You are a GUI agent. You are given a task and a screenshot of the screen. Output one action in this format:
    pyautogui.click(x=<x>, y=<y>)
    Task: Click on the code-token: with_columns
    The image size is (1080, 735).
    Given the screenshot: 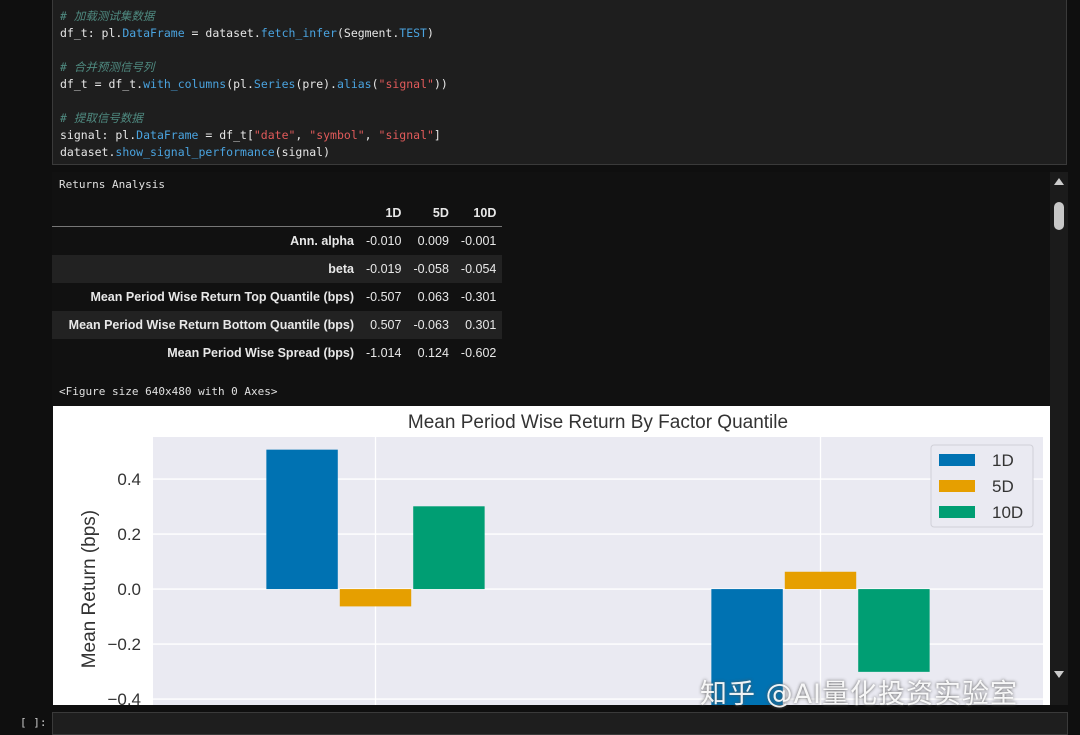 What is the action you would take?
    pyautogui.click(x=185, y=84)
    